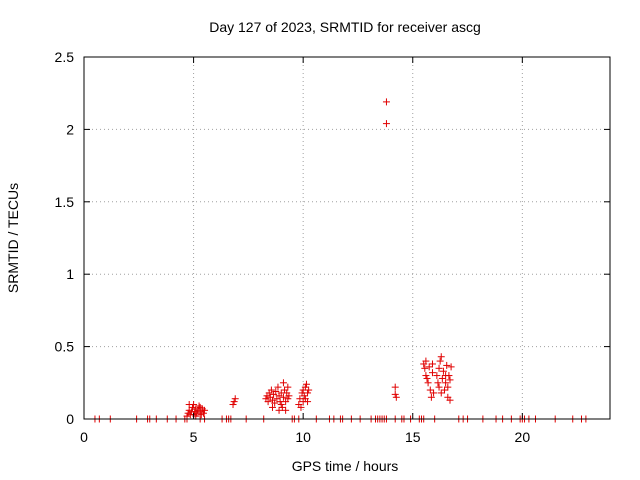 The height and width of the screenshot is (480, 640). Describe the element at coordinates (70, 274) in the screenshot. I see `y-tick-label: 1` at that location.